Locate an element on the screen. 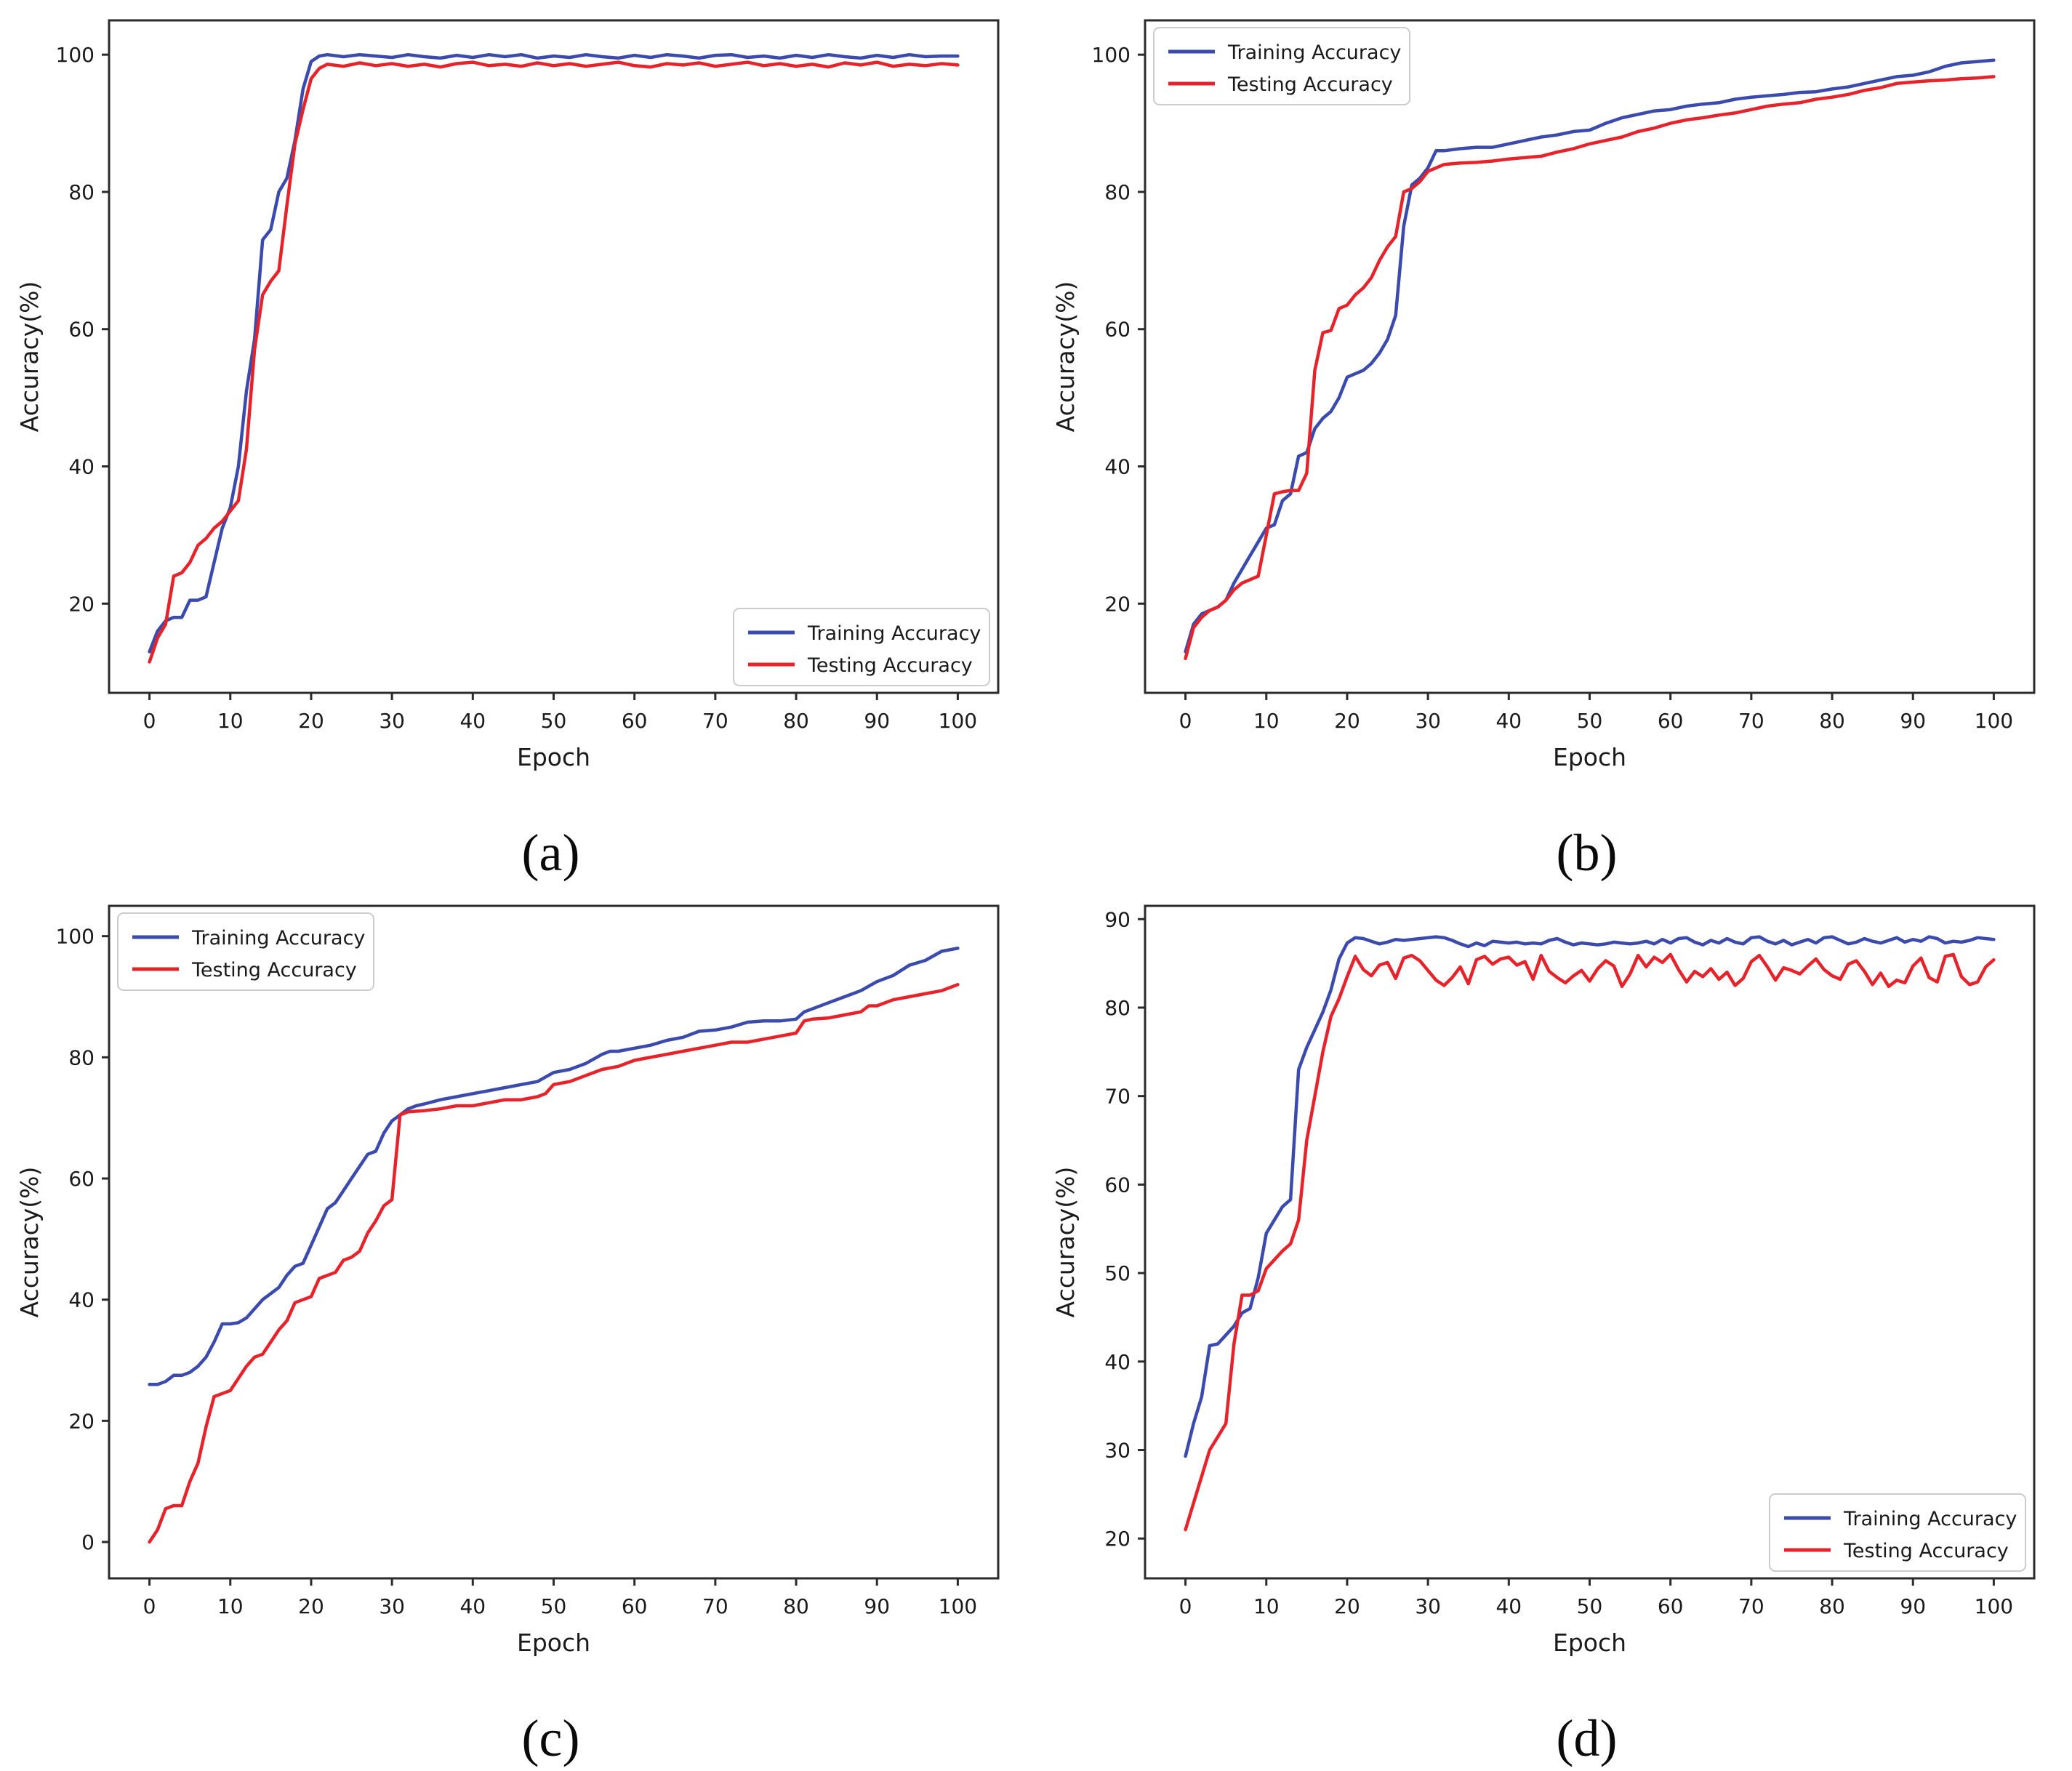  y-tick-label: 70 is located at coordinates (1117, 1097).